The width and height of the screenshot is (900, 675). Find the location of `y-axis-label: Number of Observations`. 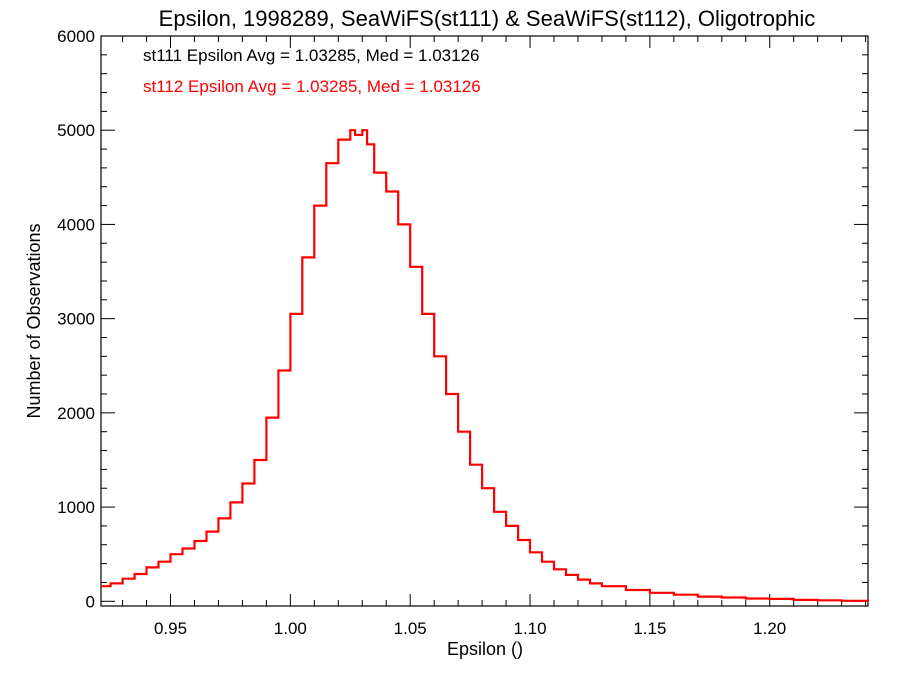

y-axis-label: Number of Observations is located at coordinates (34, 320).